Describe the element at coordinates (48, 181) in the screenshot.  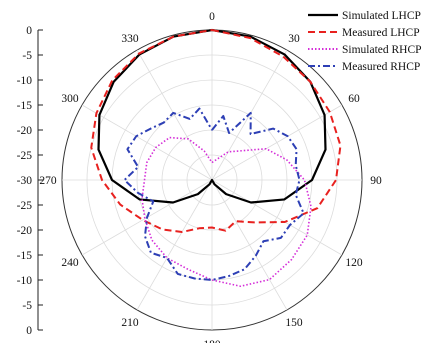
I see `angle-label: 270` at that location.